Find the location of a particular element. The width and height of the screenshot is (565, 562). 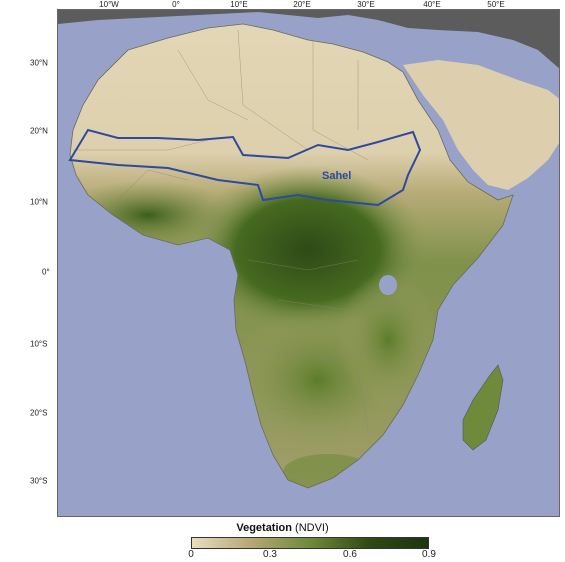

legend-tick-0-6: 0.6 is located at coordinates (350, 554).